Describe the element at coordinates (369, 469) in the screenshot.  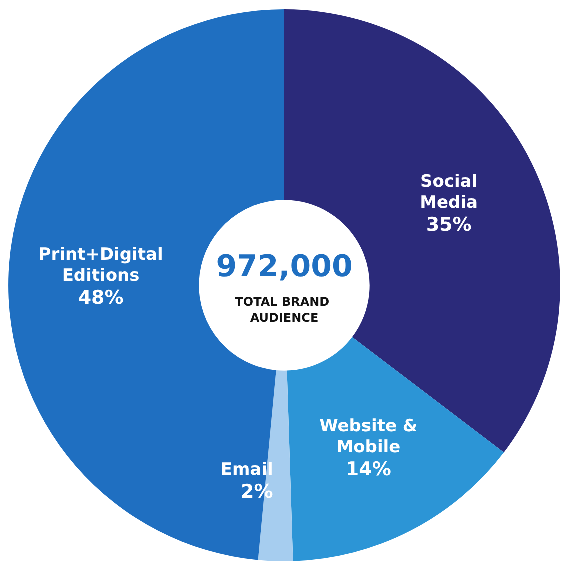
I see `data-label: 14%` at that location.